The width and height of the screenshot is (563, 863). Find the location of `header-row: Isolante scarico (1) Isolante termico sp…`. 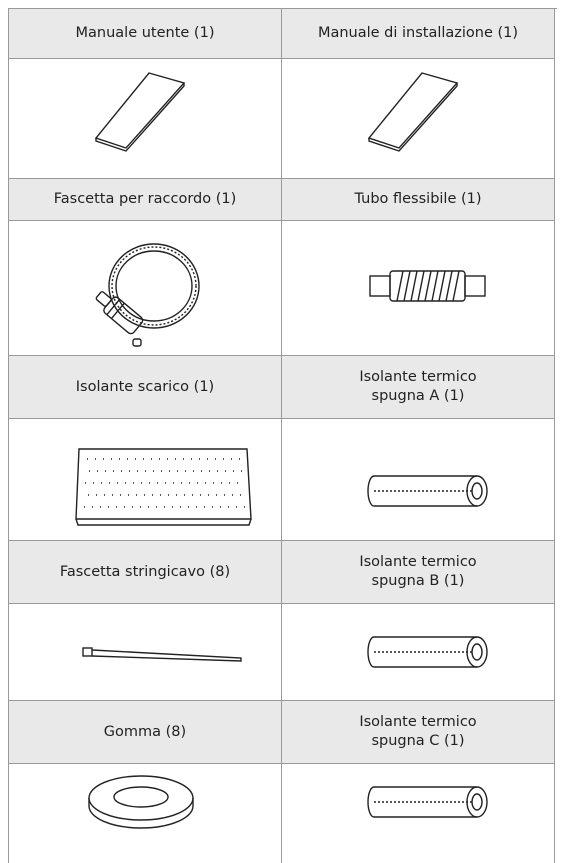

header-row: Isolante scarico (1) Isolante termico sp… is located at coordinates (283, 387).